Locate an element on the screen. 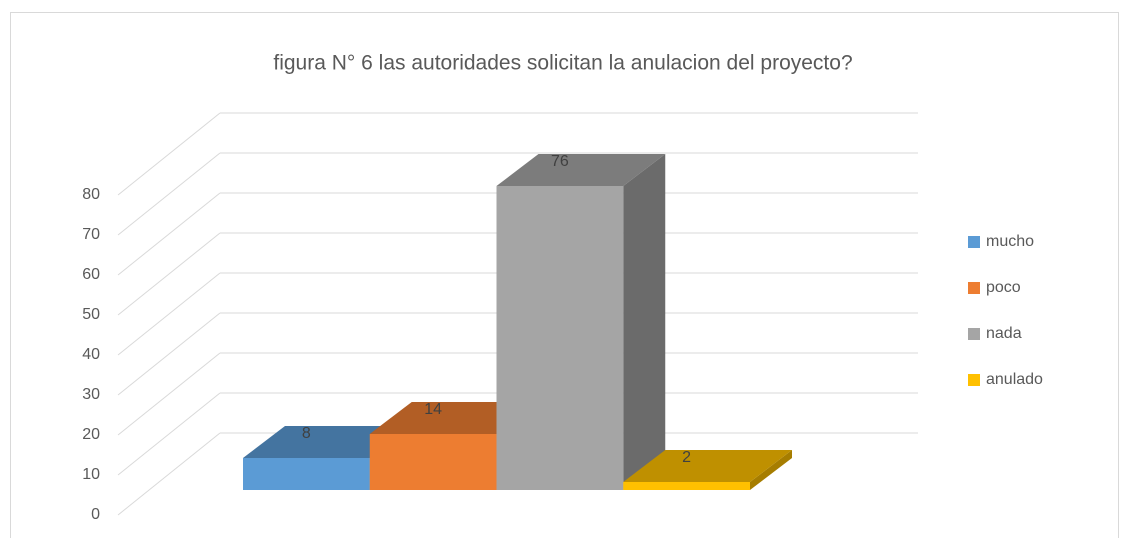 This screenshot has height=538, width=1126. y-tick-label: 50 is located at coordinates (91, 314).